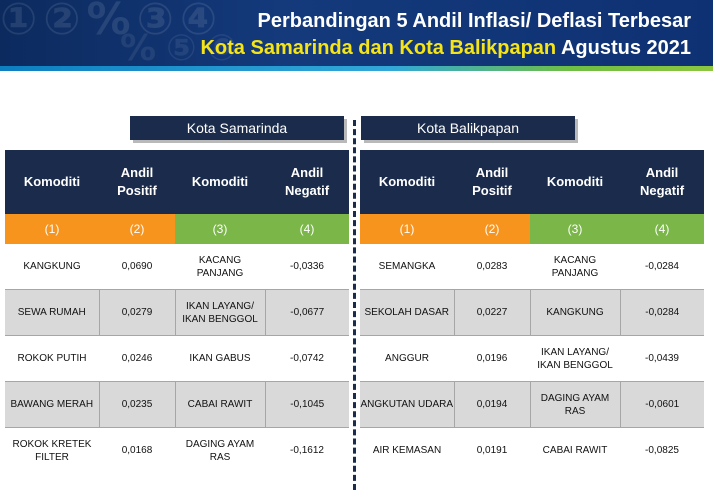  What do you see at coordinates (237, 128) in the screenshot?
I see `city-label-samarinda: Kota Samarinda` at bounding box center [237, 128].